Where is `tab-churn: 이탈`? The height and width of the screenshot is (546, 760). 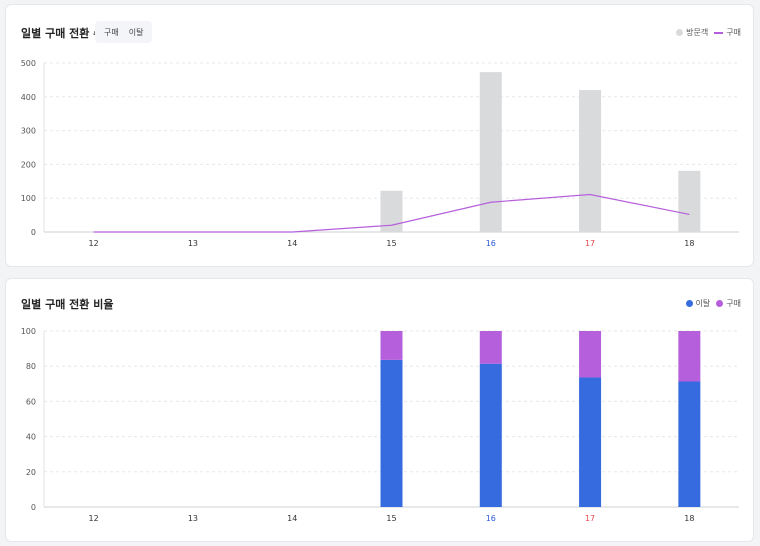
tab-churn: 이탈 is located at coordinates (136, 32).